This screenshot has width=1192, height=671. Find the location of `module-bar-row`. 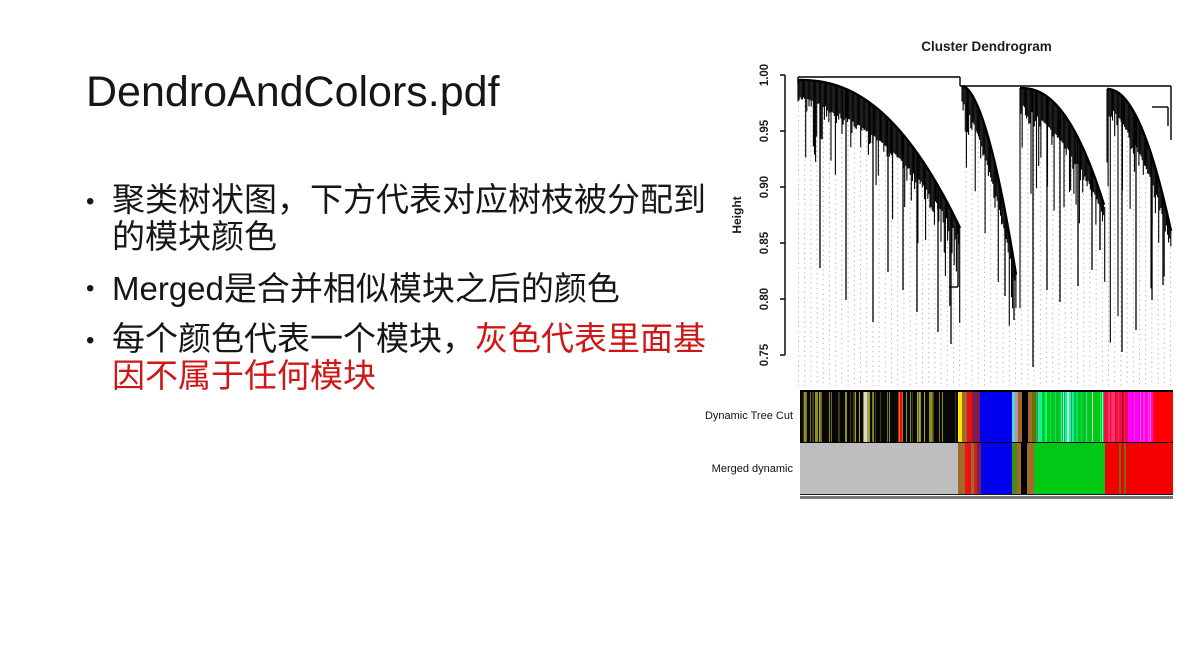

module-bar-row is located at coordinates (986, 468).